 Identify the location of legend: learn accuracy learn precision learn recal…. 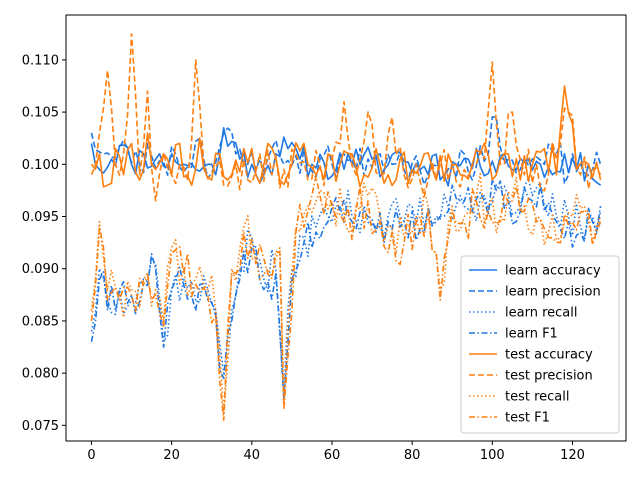
(540, 344).